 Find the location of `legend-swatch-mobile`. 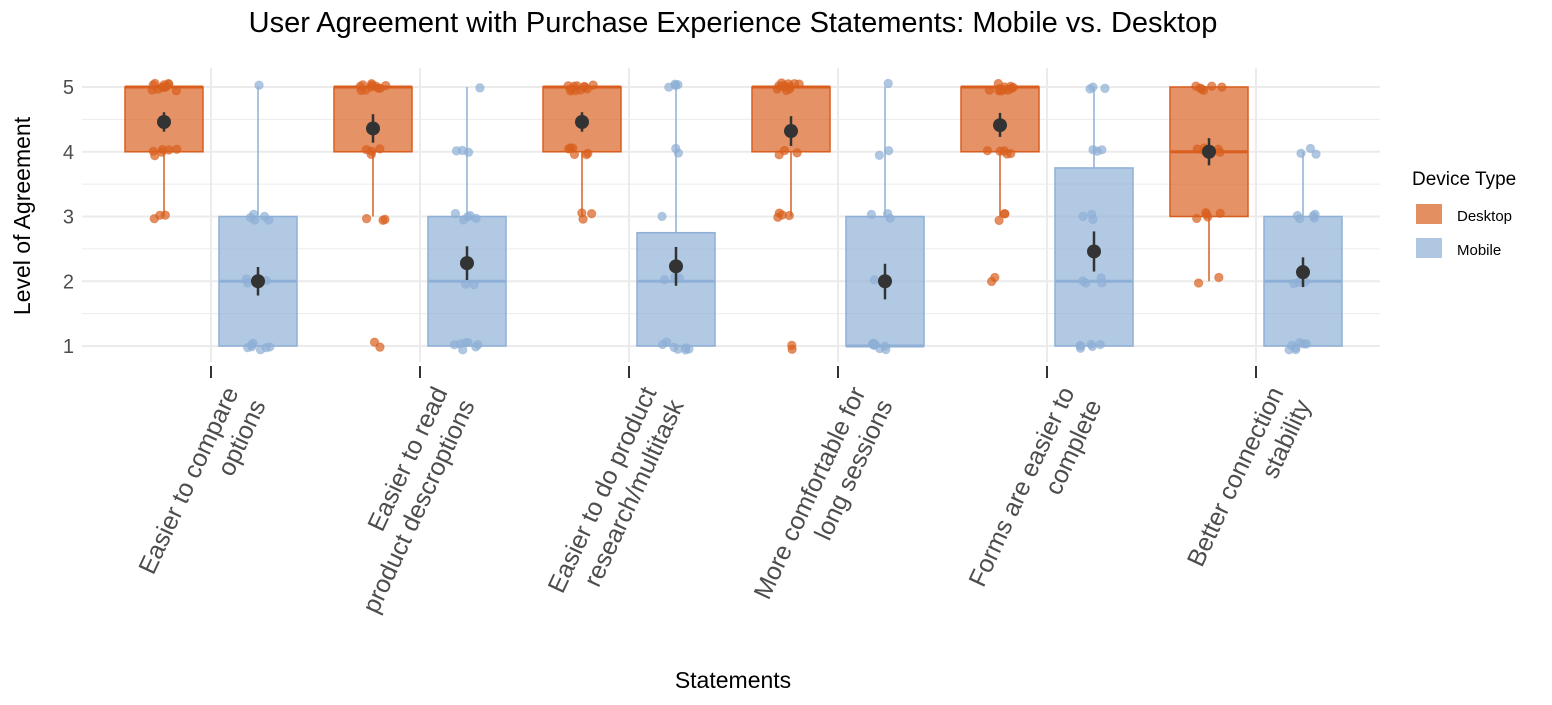

legend-swatch-mobile is located at coordinates (1429, 248).